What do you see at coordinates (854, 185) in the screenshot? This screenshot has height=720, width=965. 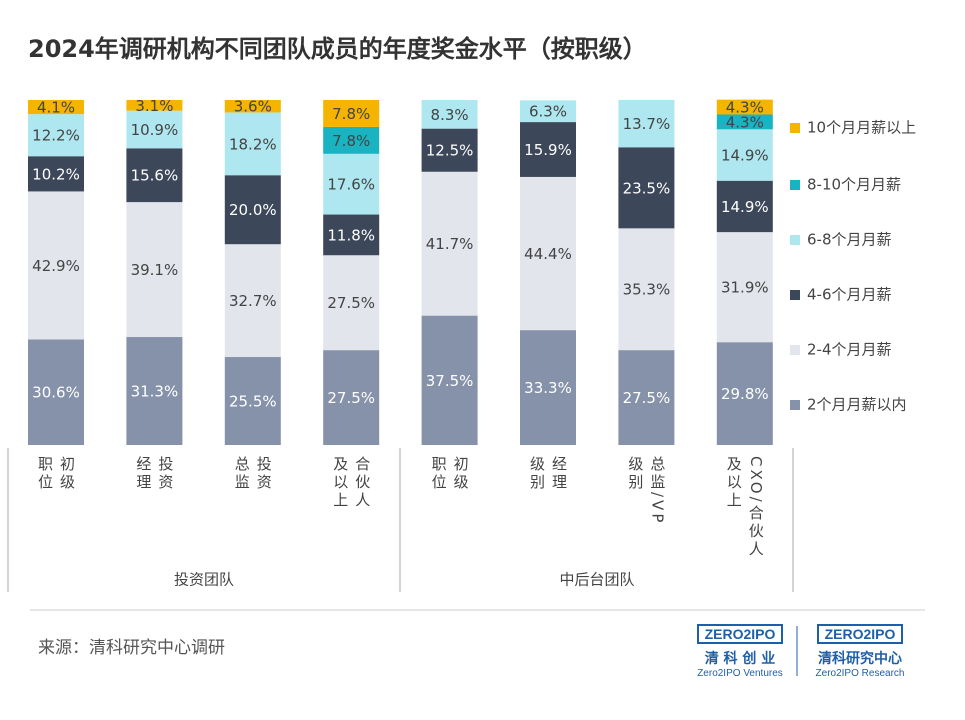 I see `legend-label: 8-10个月月薪` at bounding box center [854, 185].